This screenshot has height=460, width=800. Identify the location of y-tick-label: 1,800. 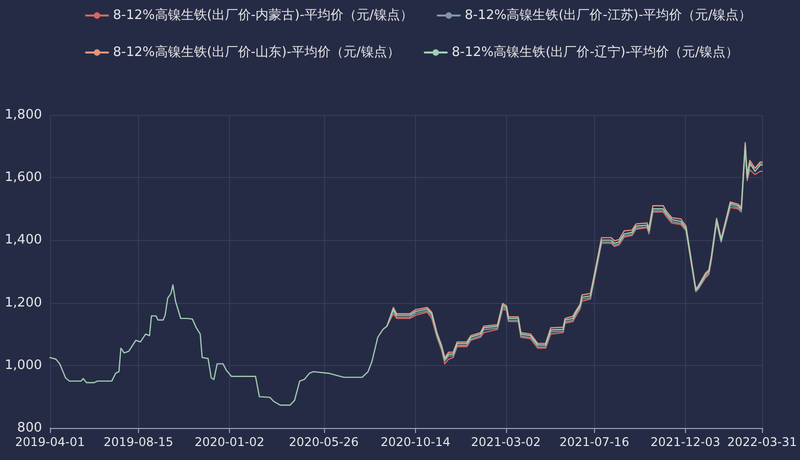
(23, 115).